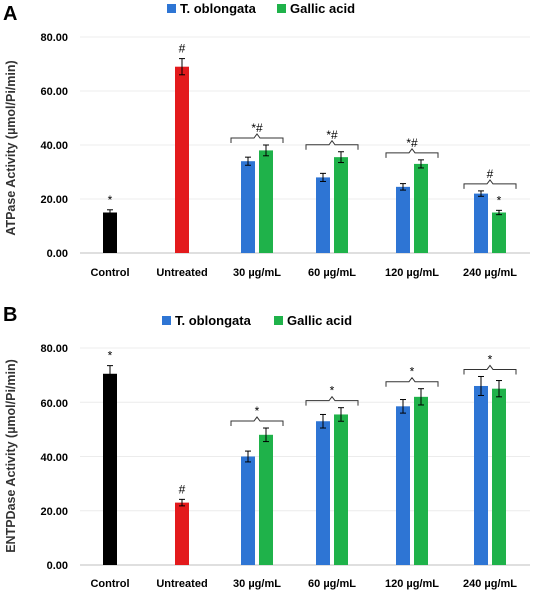 This screenshot has height=591, width=533. I want to click on legend-b: T. oblongata Gallic acid, so click(257, 320).